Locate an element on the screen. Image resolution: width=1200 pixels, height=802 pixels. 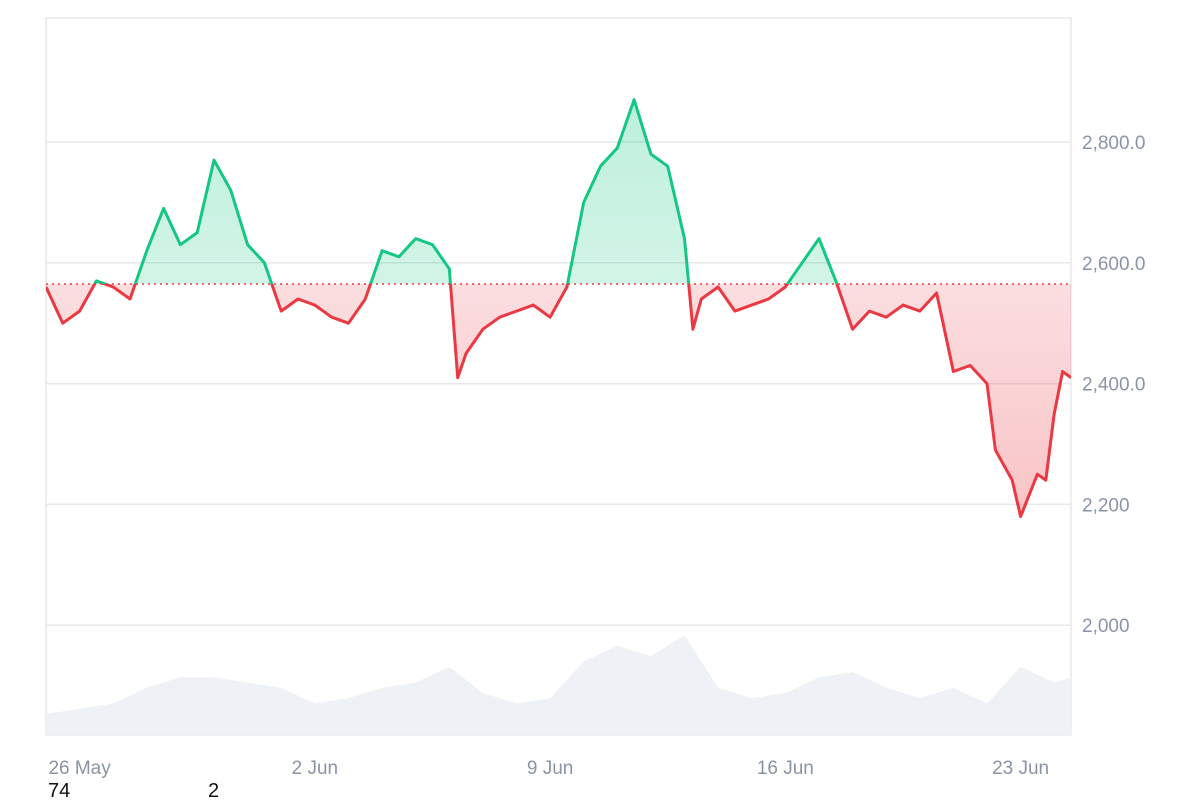
x-tick-label: 23 Jun is located at coordinates (1020, 768).